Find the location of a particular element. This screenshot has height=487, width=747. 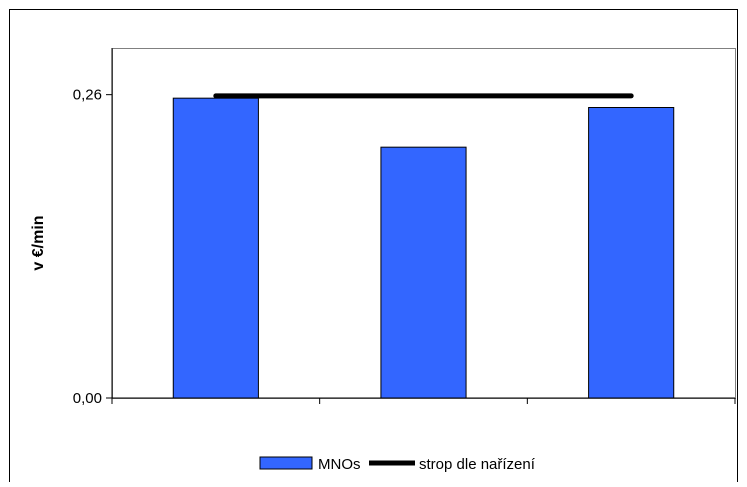

y-tick-label-0: 0,00 is located at coordinates (87, 398).